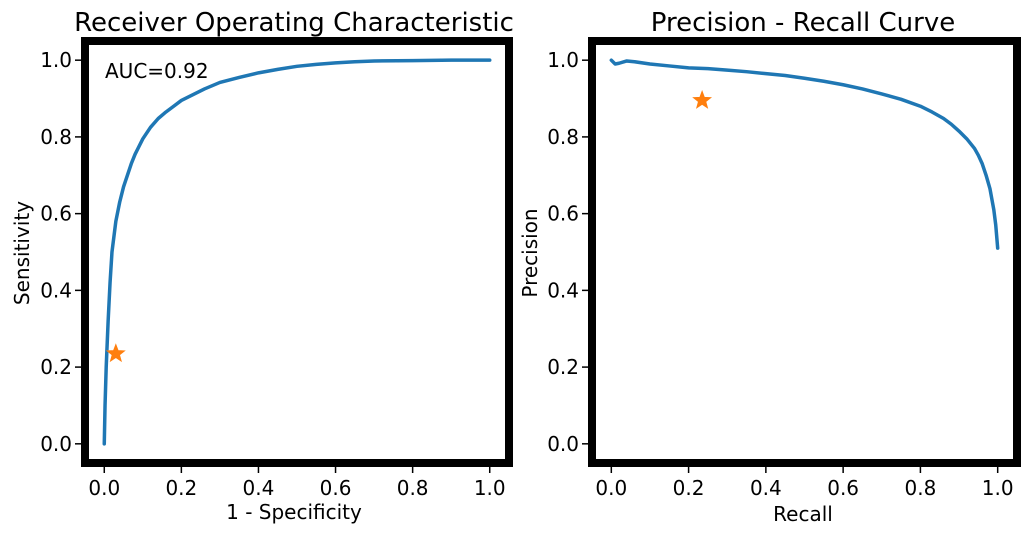  Describe the element at coordinates (22, 253) in the screenshot. I see `roc-ylabel: Sensitivity` at that location.